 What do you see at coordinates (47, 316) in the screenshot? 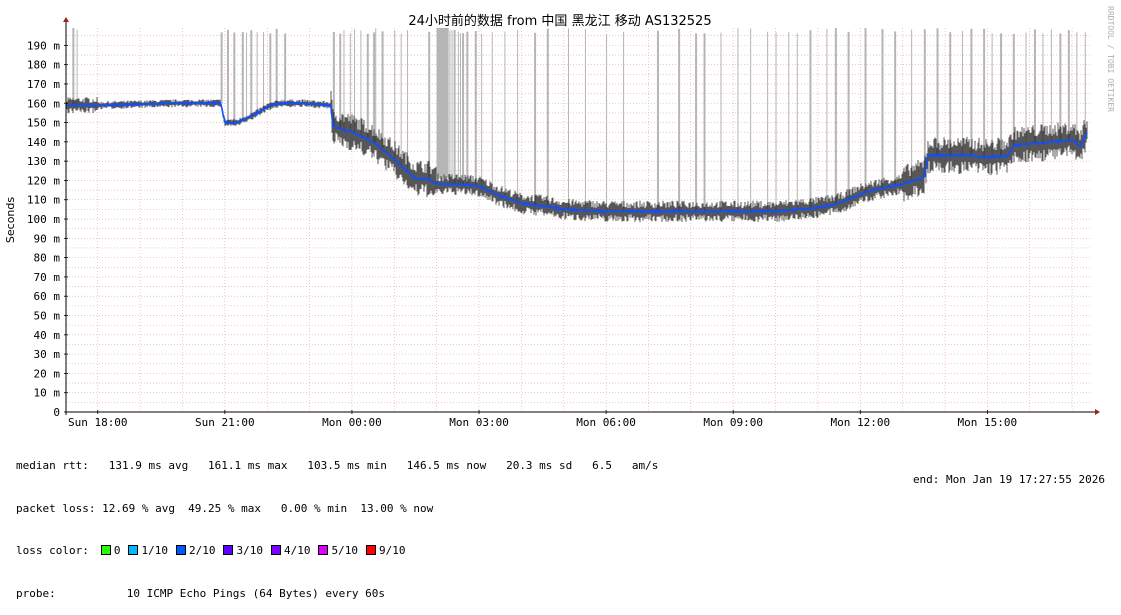
I see `y-tick-label: 50 m` at bounding box center [47, 316].